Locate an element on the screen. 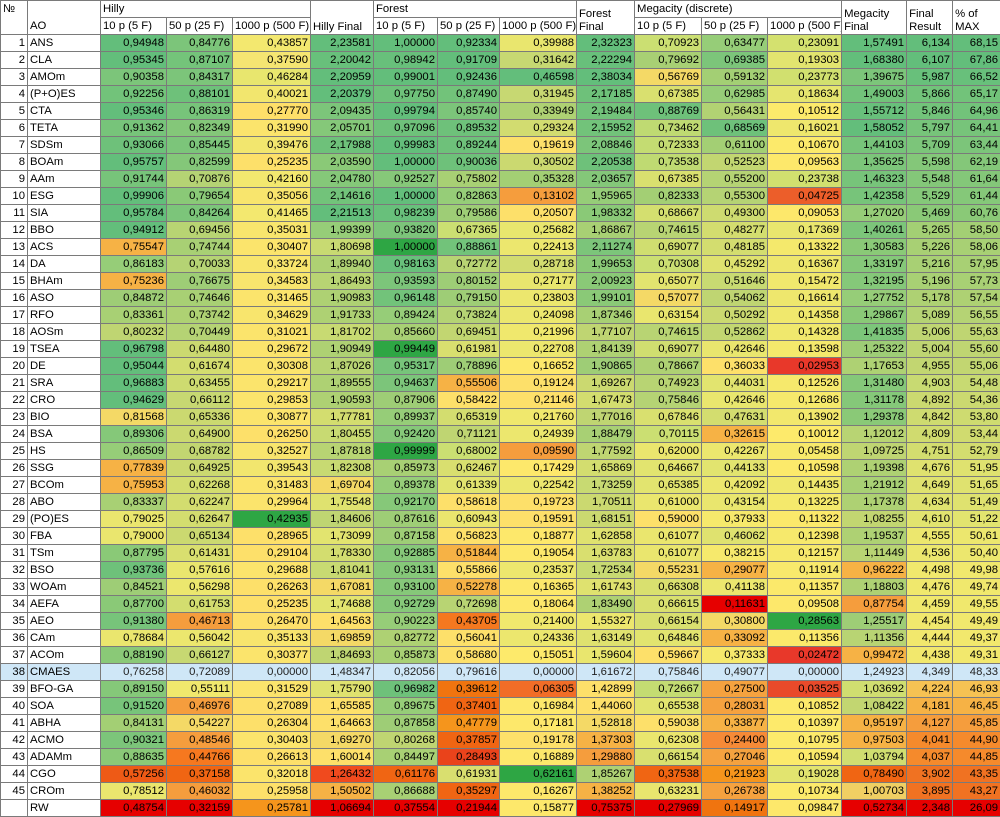 The image size is (1000, 817). score-cell: 0,10012 is located at coordinates (805, 434).